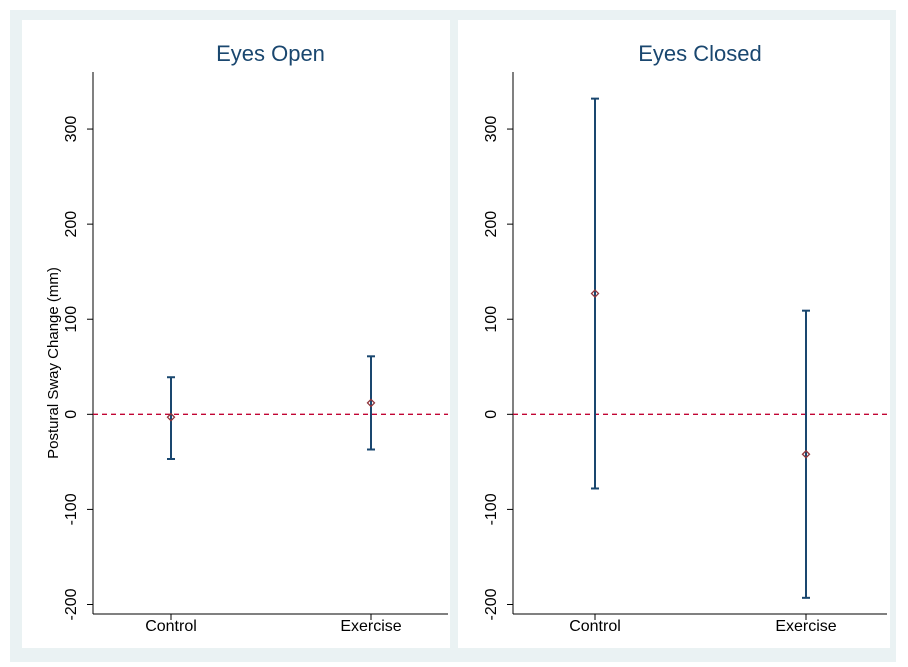  What do you see at coordinates (270, 53) in the screenshot?
I see `panel-title: Eyes Open` at bounding box center [270, 53].